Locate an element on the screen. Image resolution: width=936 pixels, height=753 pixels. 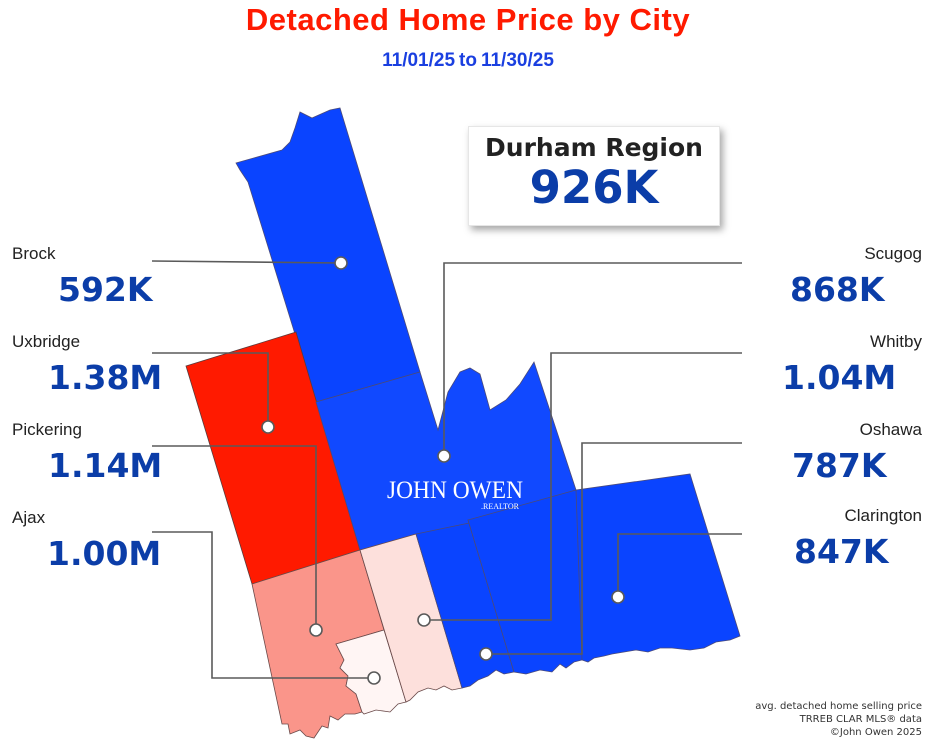
leader-ajax is located at coordinates (263, 605).